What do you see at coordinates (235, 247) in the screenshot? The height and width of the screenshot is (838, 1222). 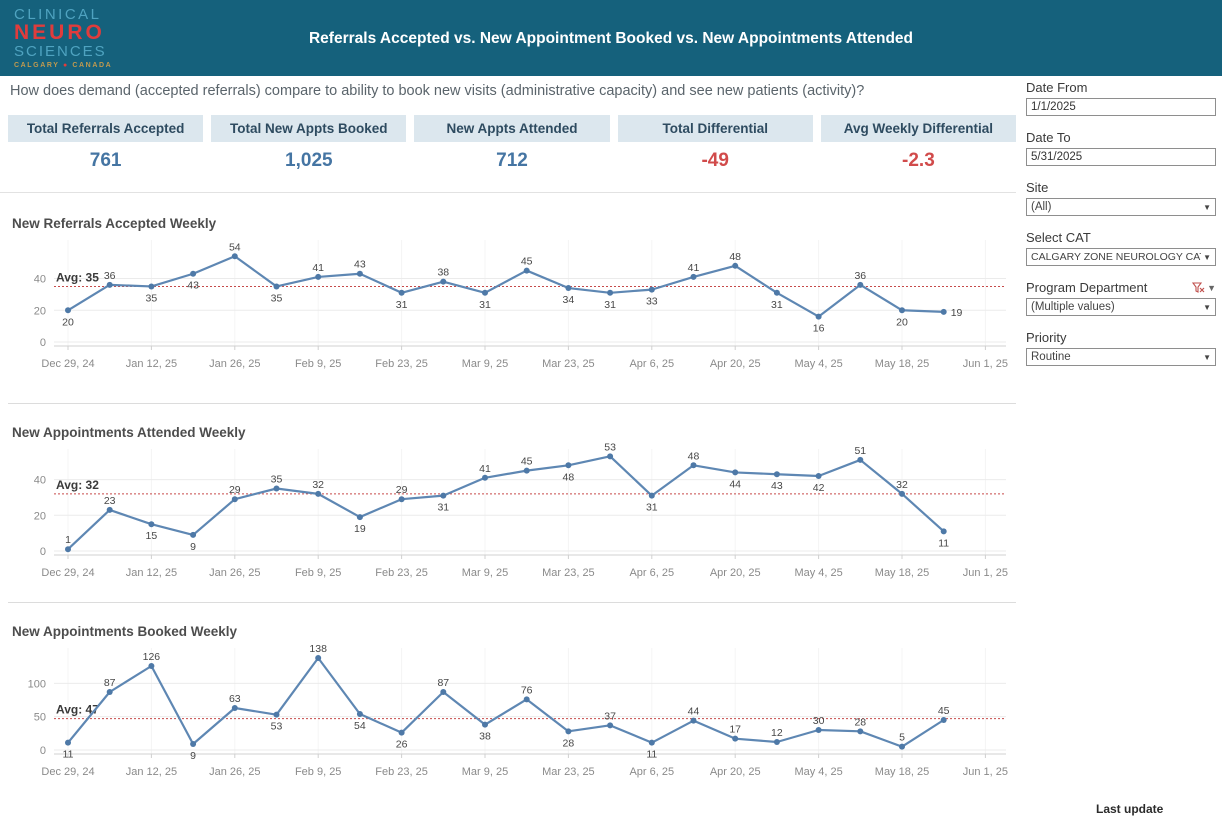 I see `data-point-label: 54` at bounding box center [235, 247].